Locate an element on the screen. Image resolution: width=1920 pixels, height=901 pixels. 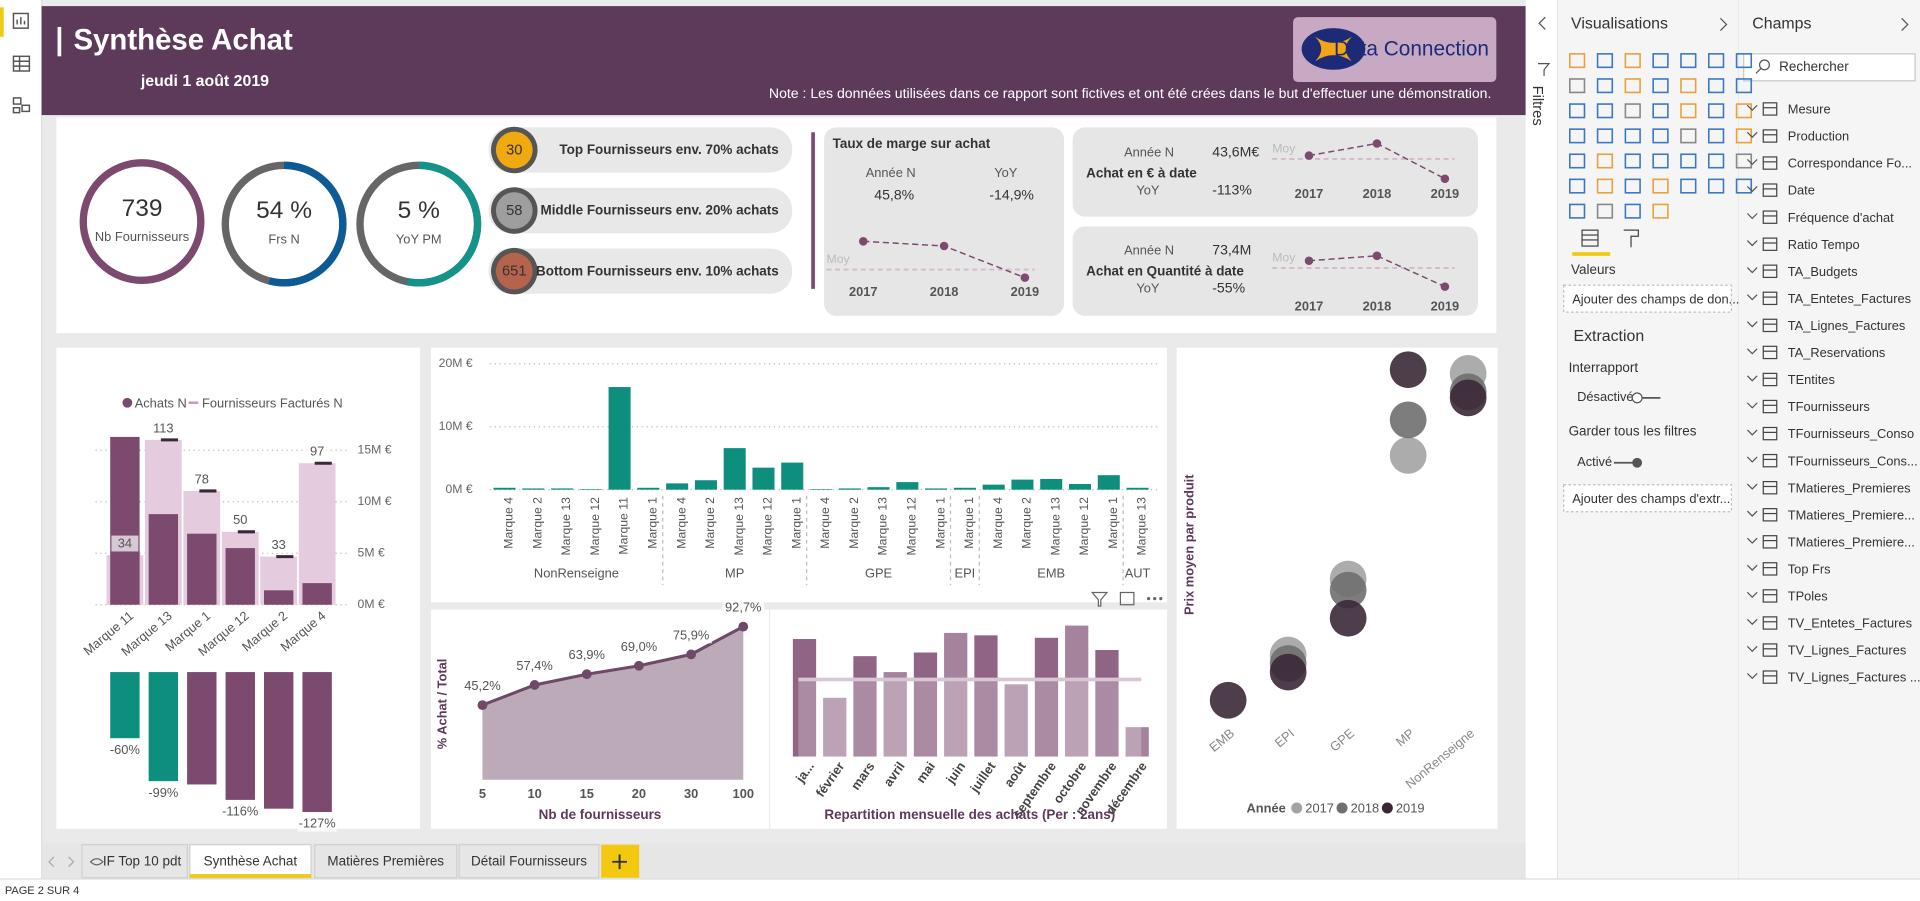
search-box is located at coordinates (1829, 67).